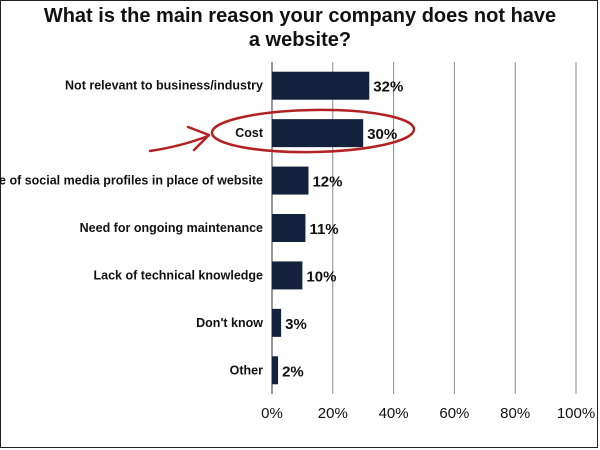  What do you see at coordinates (249, 133) in the screenshot?
I see `category-label: Cost` at bounding box center [249, 133].